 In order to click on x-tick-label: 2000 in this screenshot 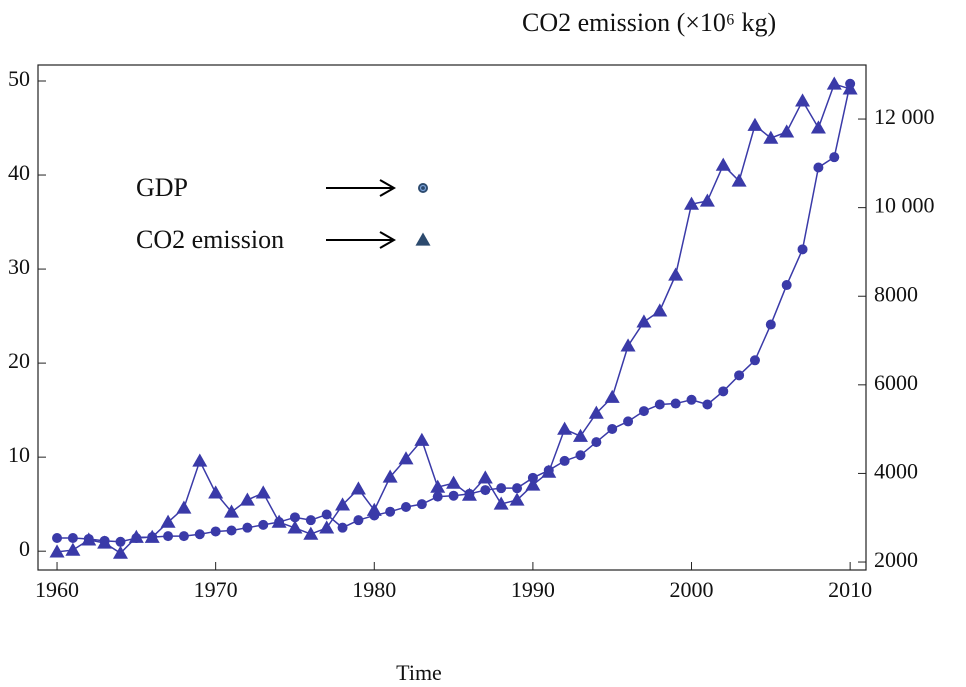, I will do `click(692, 589)`.